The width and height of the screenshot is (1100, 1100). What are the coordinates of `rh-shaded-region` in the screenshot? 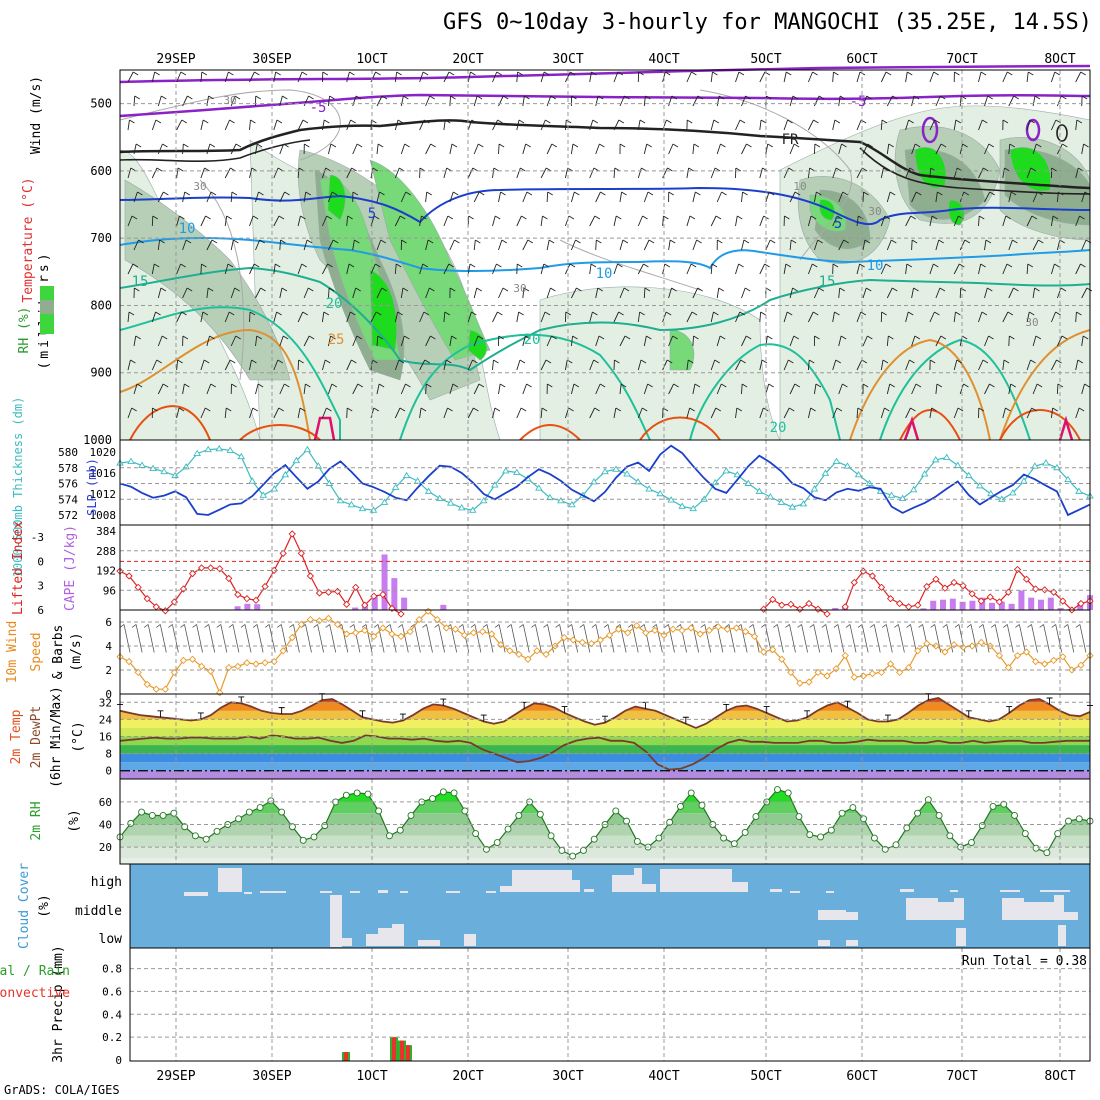 It's located at (430, 260).